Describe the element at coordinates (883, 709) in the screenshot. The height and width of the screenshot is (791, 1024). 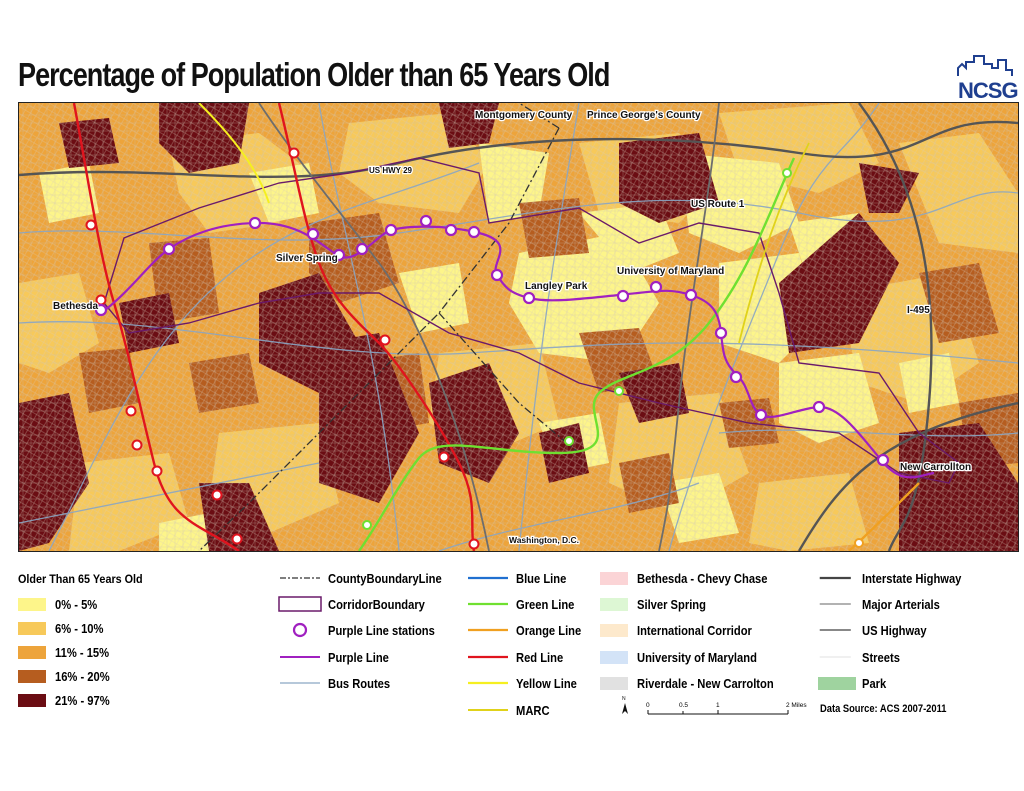
I see `data-source: Data Source: ACS 2007-2011` at that location.